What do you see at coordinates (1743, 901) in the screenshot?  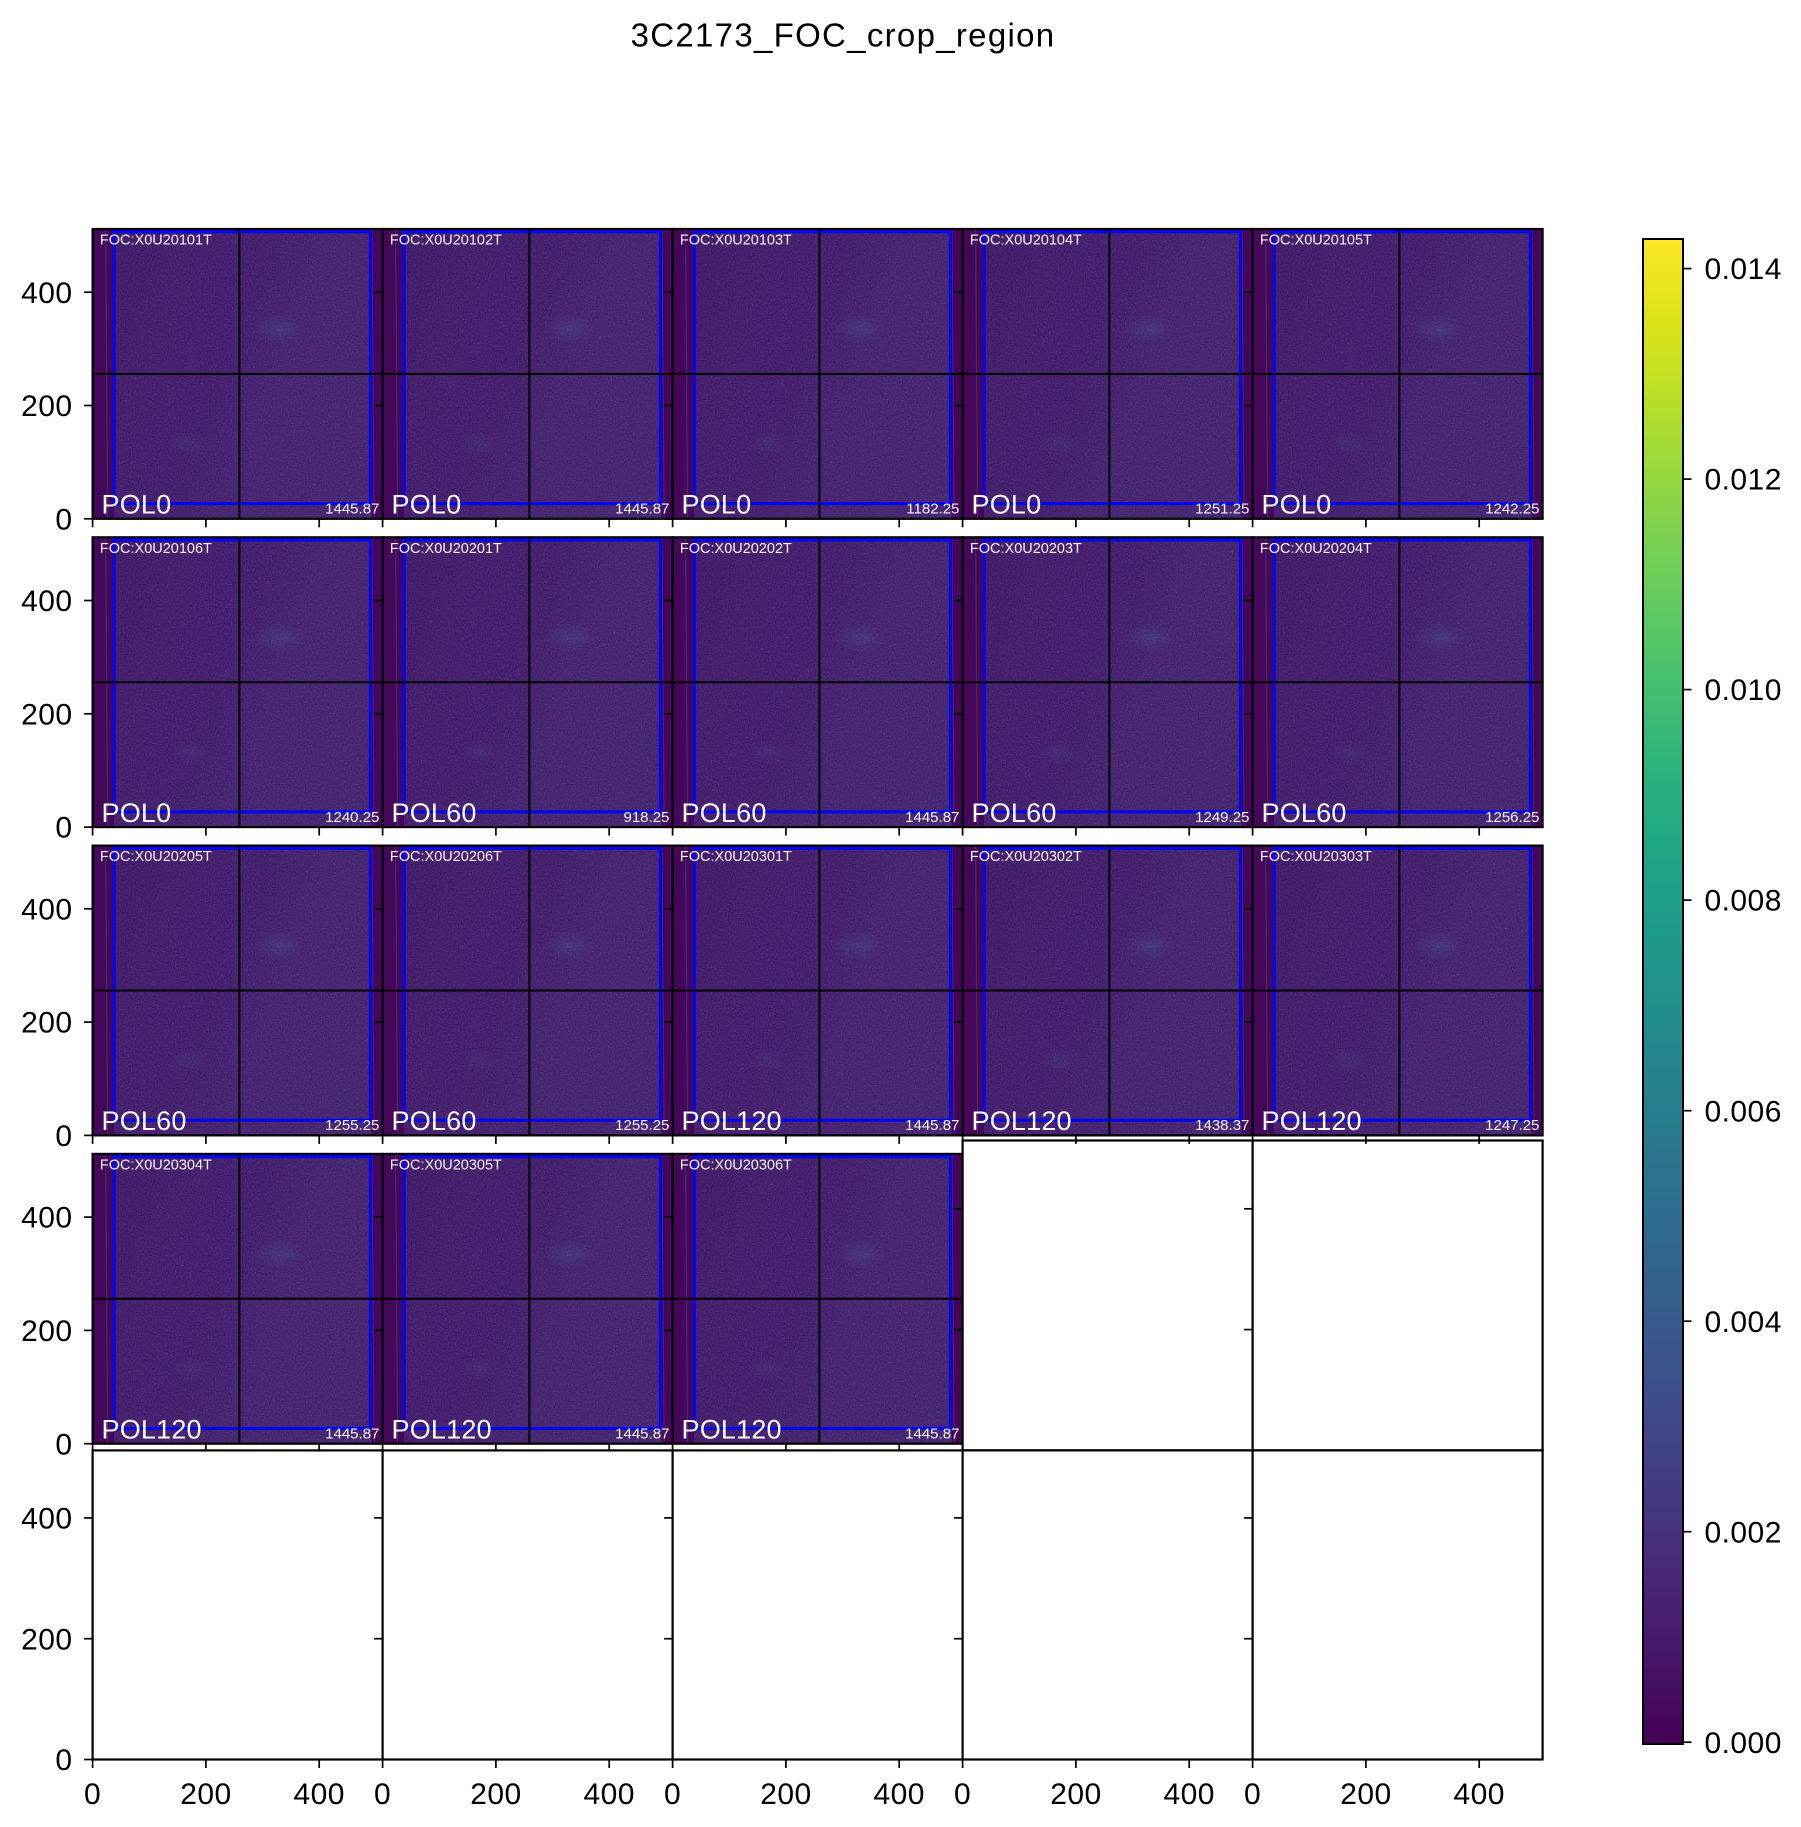 I see `svg-text: 0.008` at bounding box center [1743, 901].